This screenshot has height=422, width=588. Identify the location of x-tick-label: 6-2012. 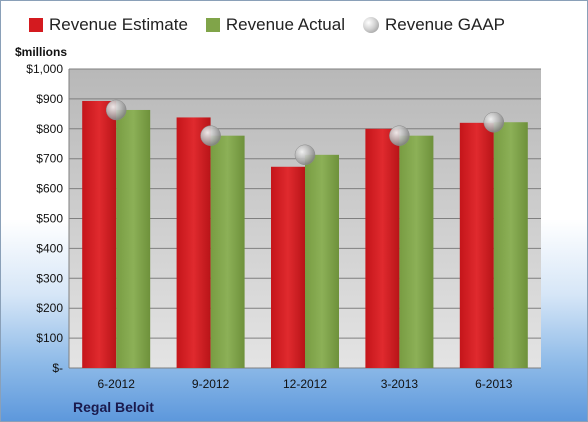
(117, 384).